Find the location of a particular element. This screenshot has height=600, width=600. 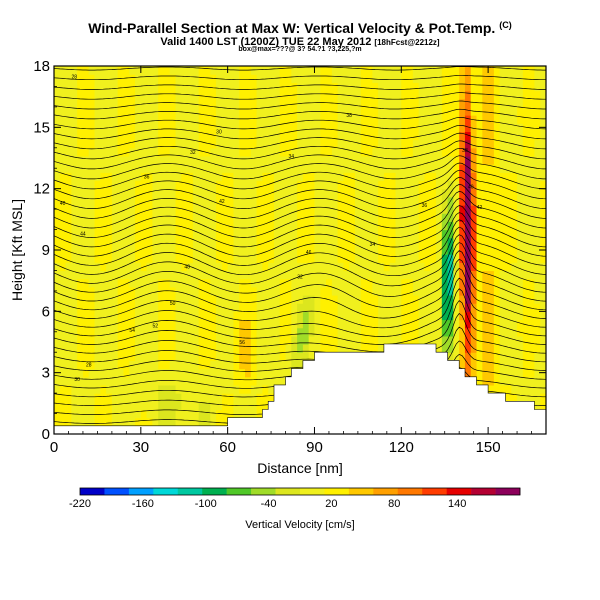

theta-contour is located at coordinates (300, 158).